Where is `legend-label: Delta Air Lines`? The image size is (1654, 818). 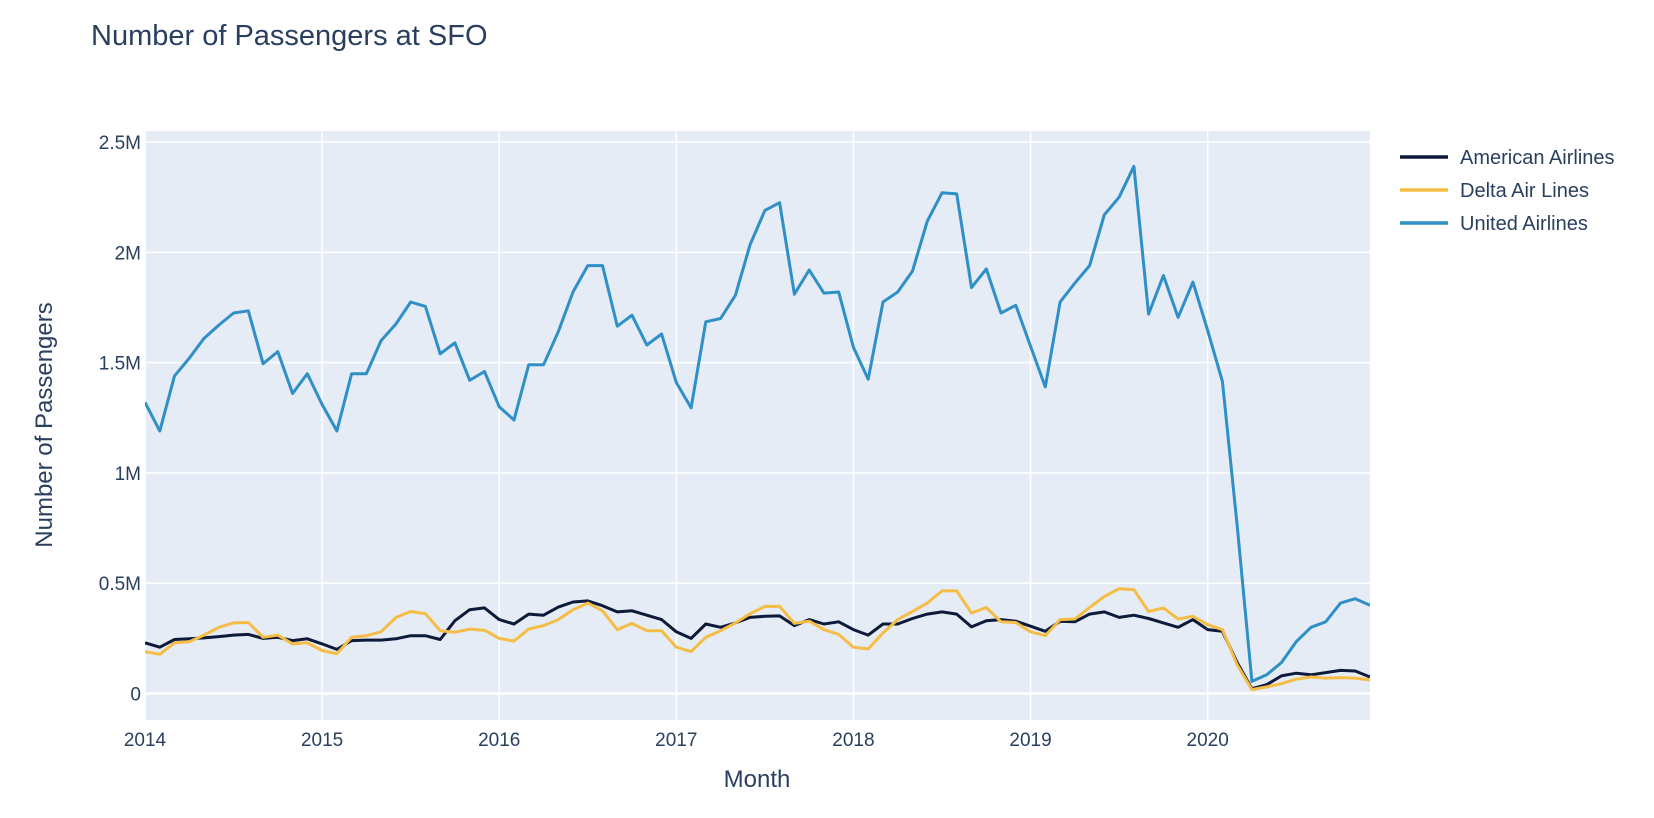
legend-label: Delta Air Lines is located at coordinates (1524, 191).